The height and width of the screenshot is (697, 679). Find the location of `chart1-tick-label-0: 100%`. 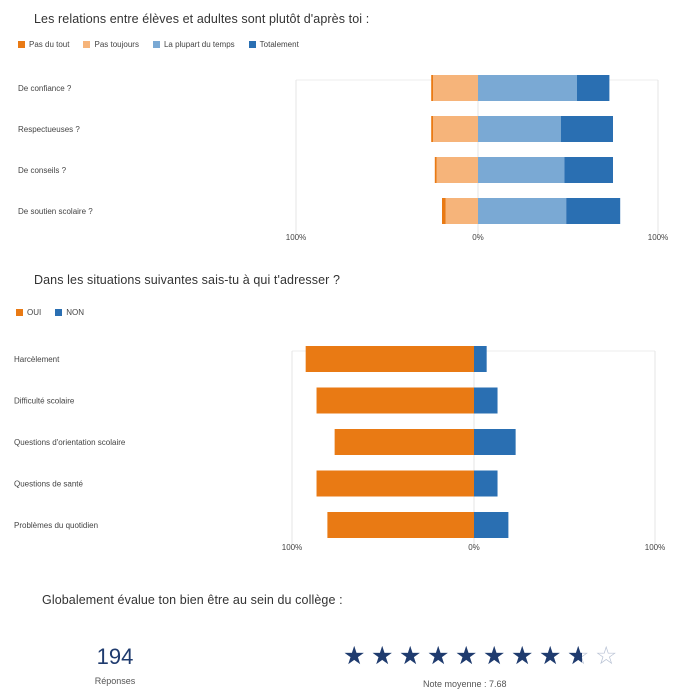

chart1-tick-label-0: 100% is located at coordinates (296, 237).